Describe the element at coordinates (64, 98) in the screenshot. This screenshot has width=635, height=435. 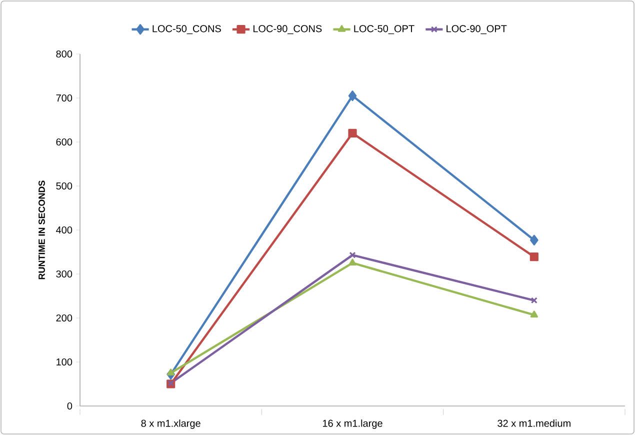
I see `y-tick-label: 700` at that location.